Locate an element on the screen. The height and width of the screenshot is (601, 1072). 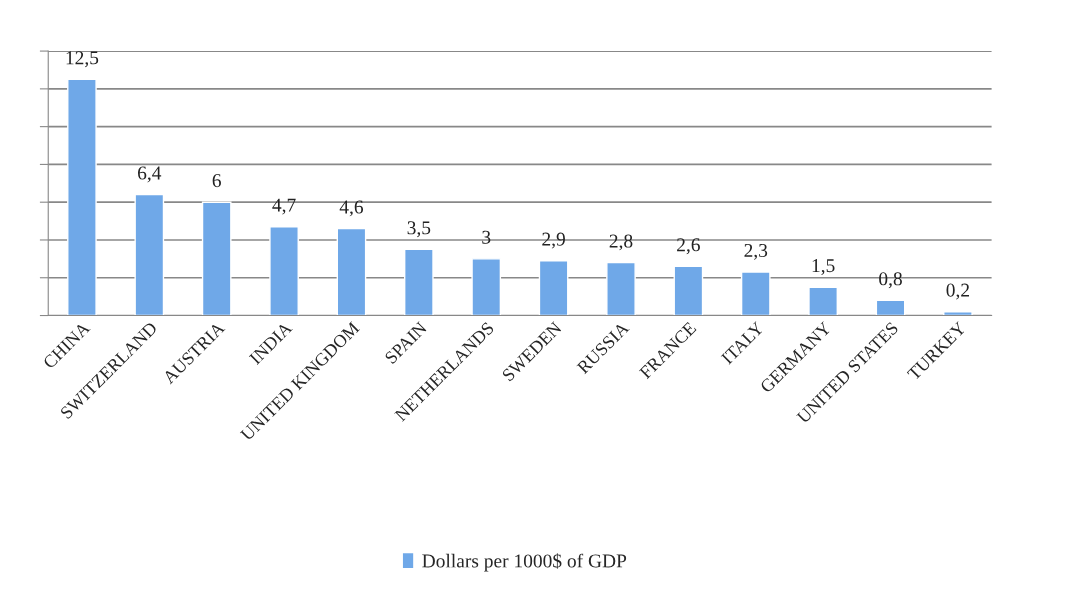
data-label: 4,6 is located at coordinates (351, 208).